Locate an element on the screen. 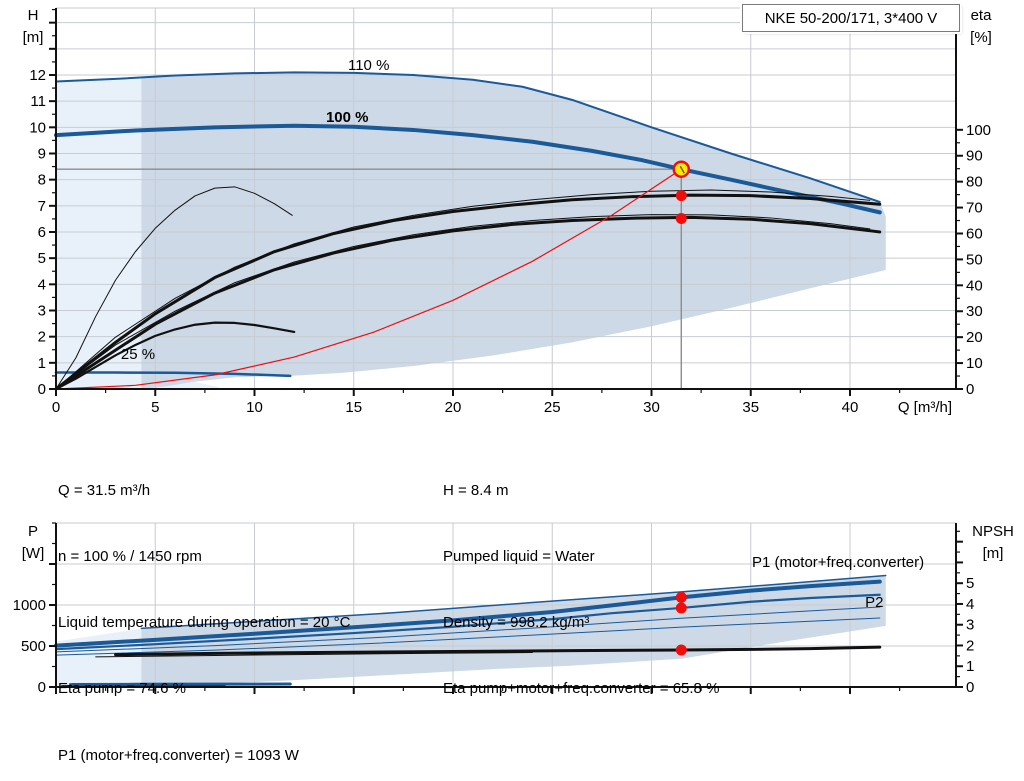  npsh-thin-curve is located at coordinates (314, 655).